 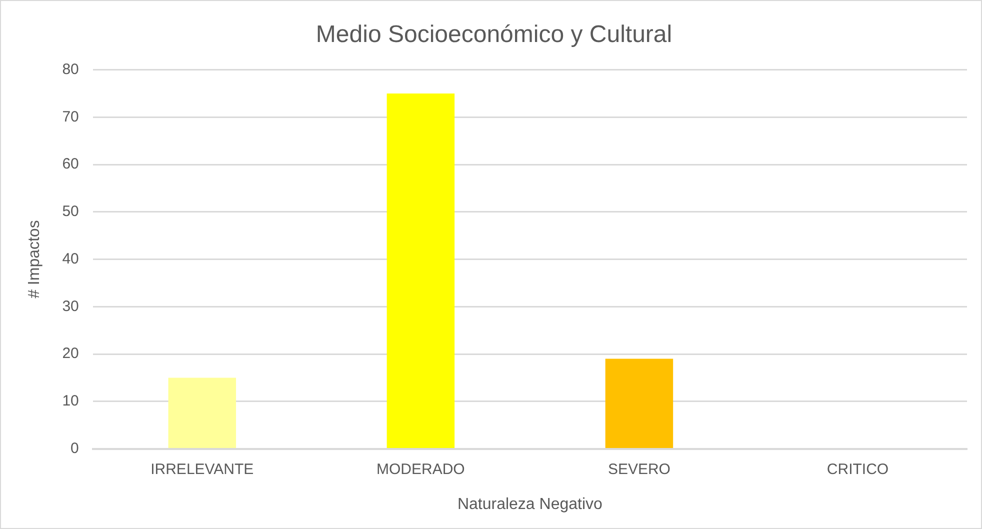 I want to click on y-tick-label: 30, so click(x=70, y=306).